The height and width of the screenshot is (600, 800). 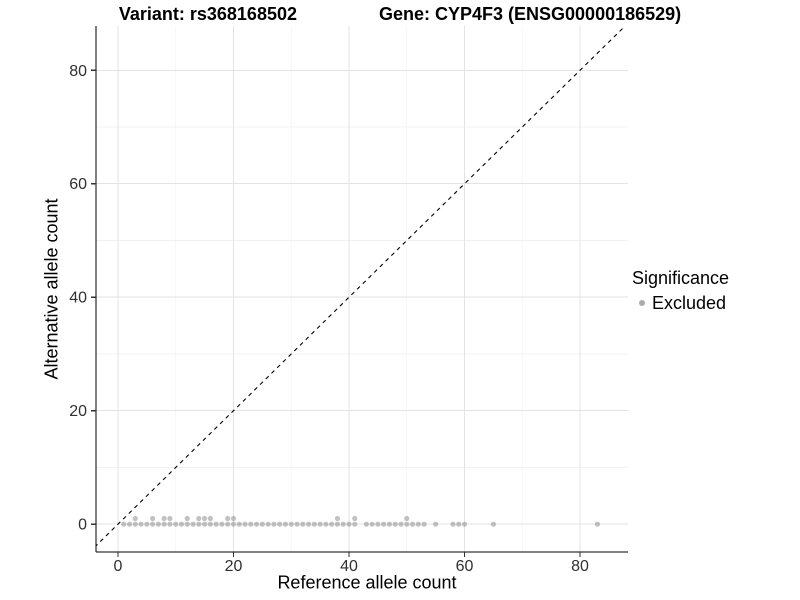 I want to click on legend-key-dot, so click(x=642, y=303).